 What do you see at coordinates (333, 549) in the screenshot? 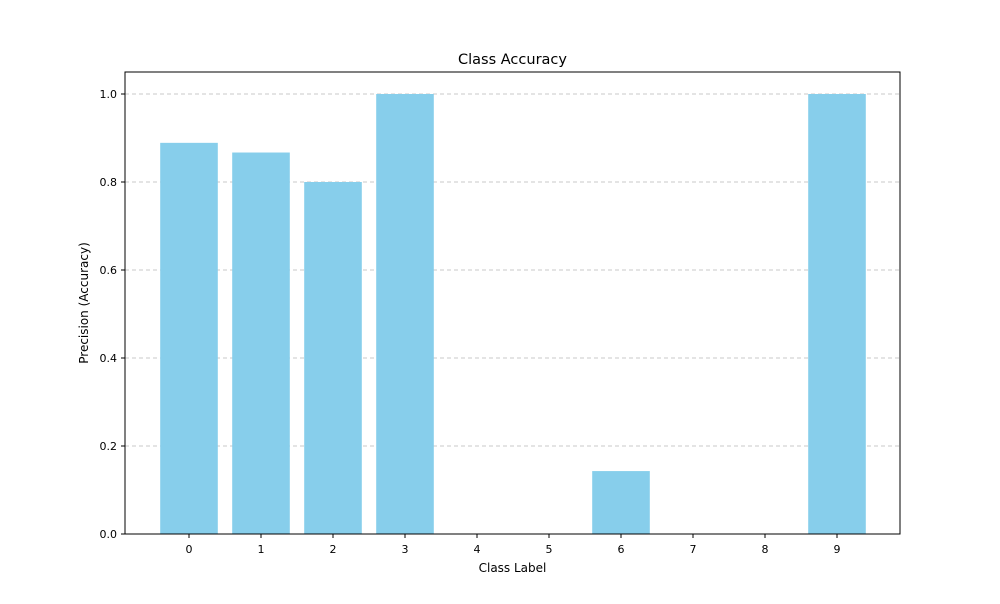
I see `x-tick-label: 2` at bounding box center [333, 549].